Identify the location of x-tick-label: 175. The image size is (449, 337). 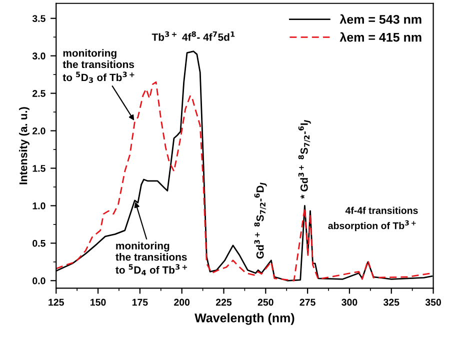
(140, 302).